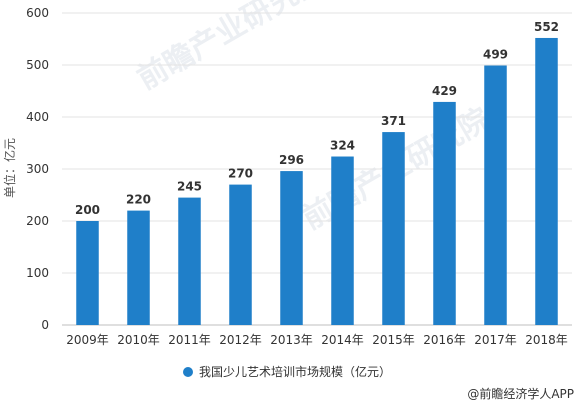 The image size is (578, 406). What do you see at coordinates (393, 121) in the screenshot?
I see `data-label: 371` at bounding box center [393, 121].